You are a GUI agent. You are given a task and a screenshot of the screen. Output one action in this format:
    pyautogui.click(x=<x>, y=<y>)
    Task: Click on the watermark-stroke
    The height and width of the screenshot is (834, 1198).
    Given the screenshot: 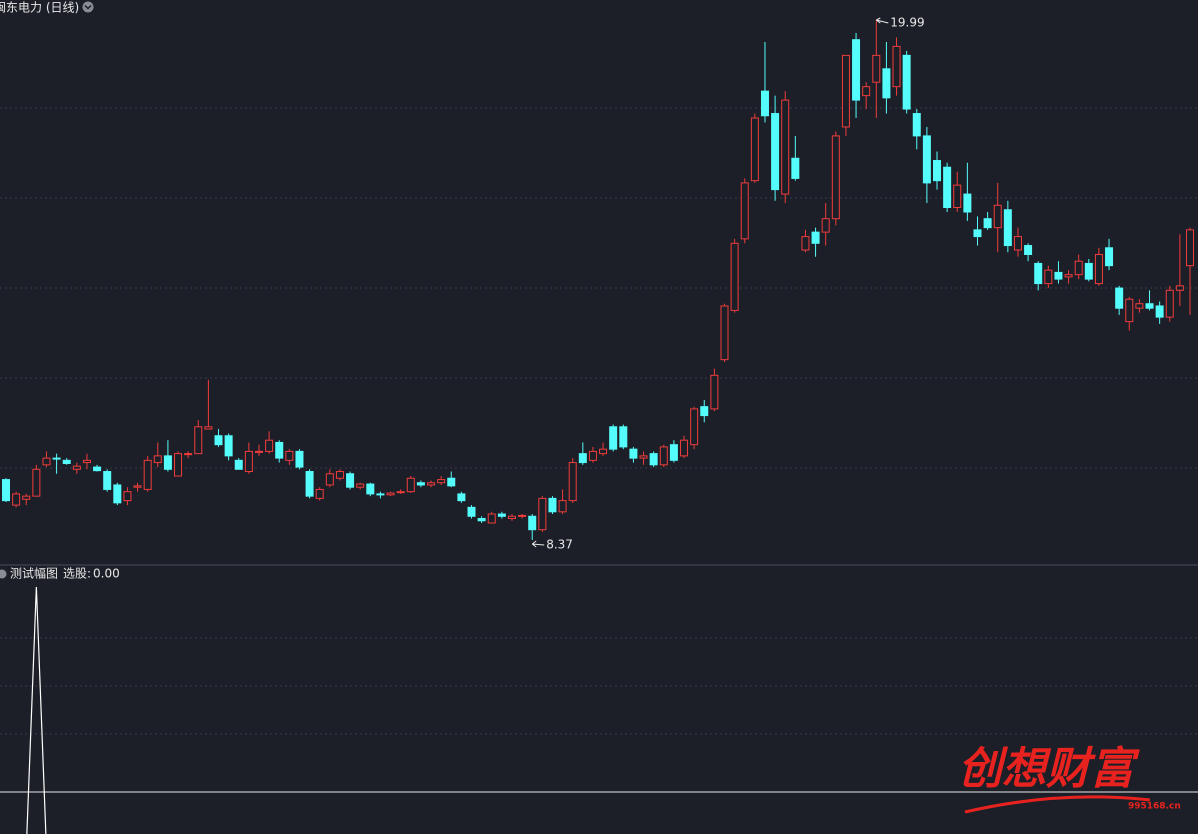 What is the action you would take?
    pyautogui.click(x=1057, y=804)
    